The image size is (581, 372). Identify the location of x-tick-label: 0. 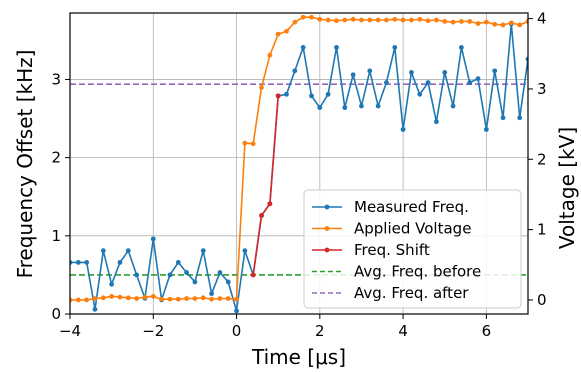
(237, 331).